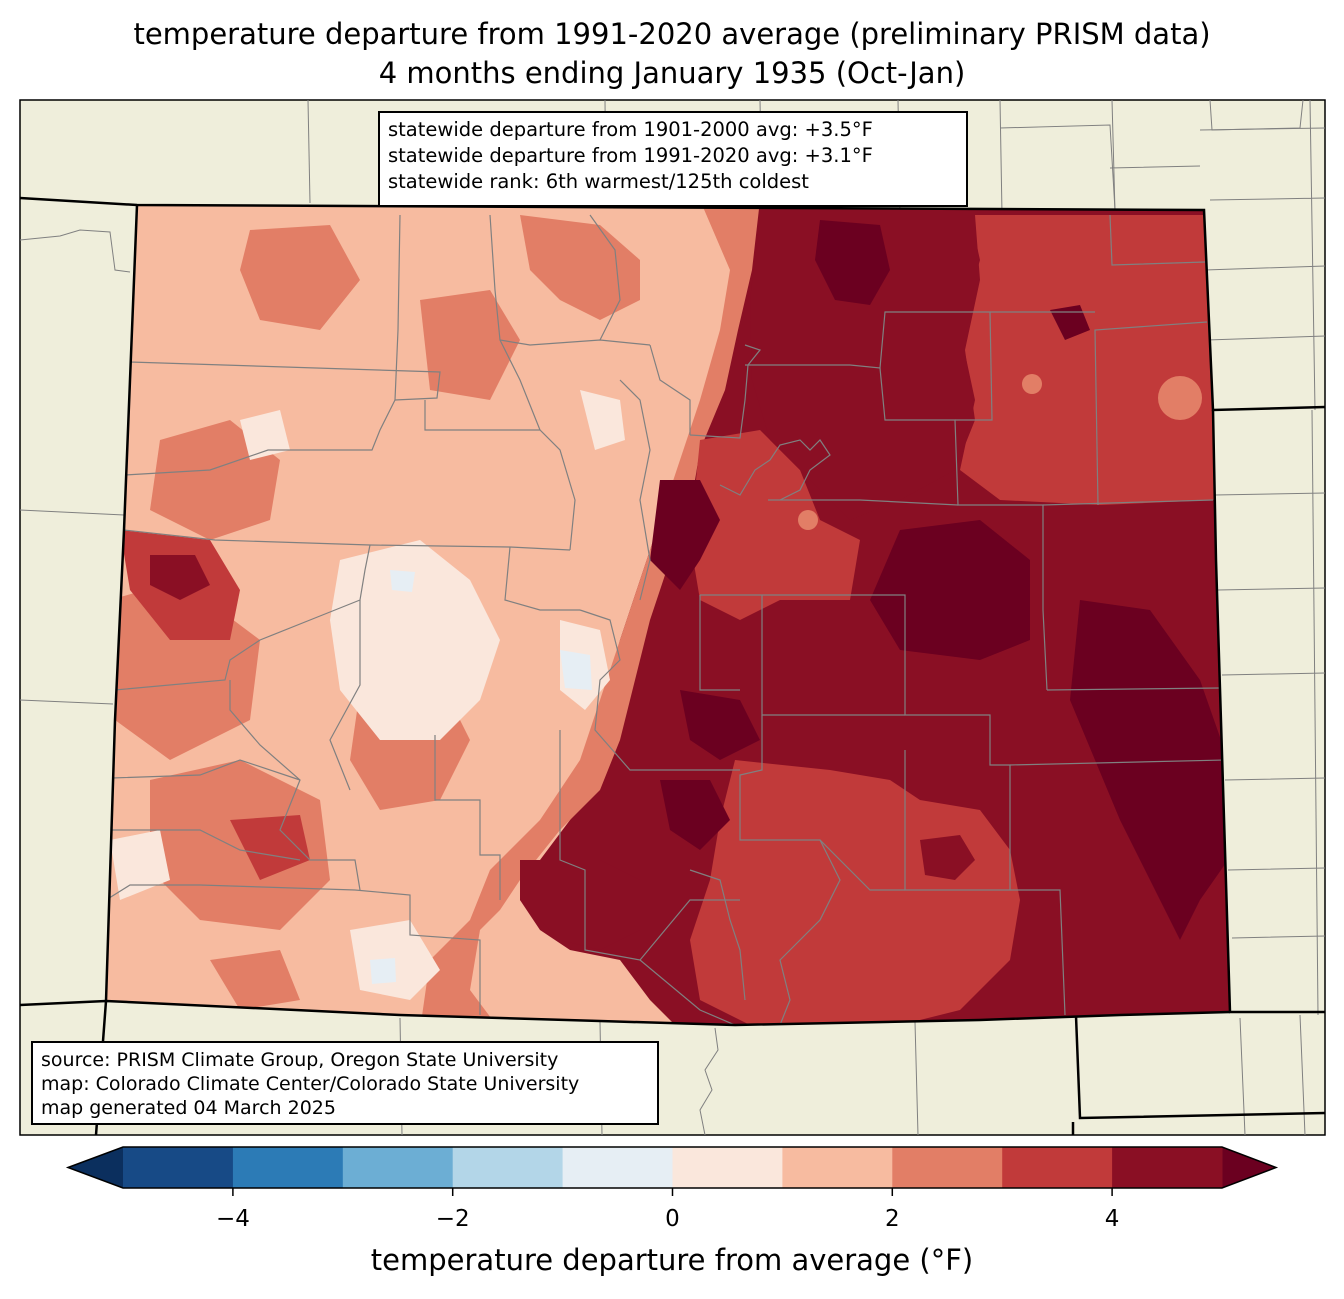 This screenshot has width=1344, height=1299. What do you see at coordinates (1112, 1219) in the screenshot?
I see `colorbar-tick-label: 4` at bounding box center [1112, 1219].